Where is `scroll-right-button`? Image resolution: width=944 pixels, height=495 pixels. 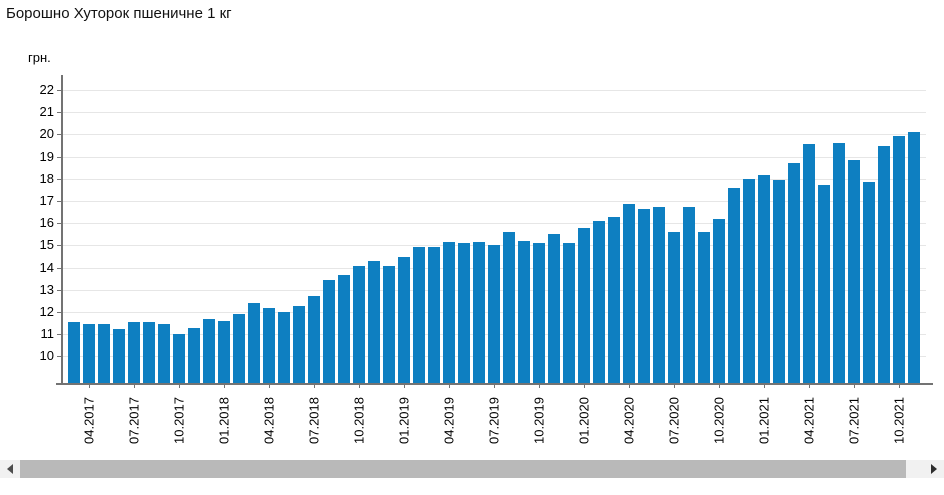
scroll-right-button is located at coordinates (934, 469).